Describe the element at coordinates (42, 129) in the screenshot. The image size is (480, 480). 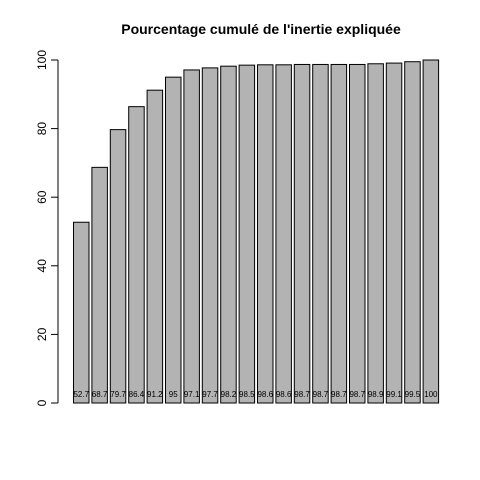
I see `y-tick-label: 80` at that location.